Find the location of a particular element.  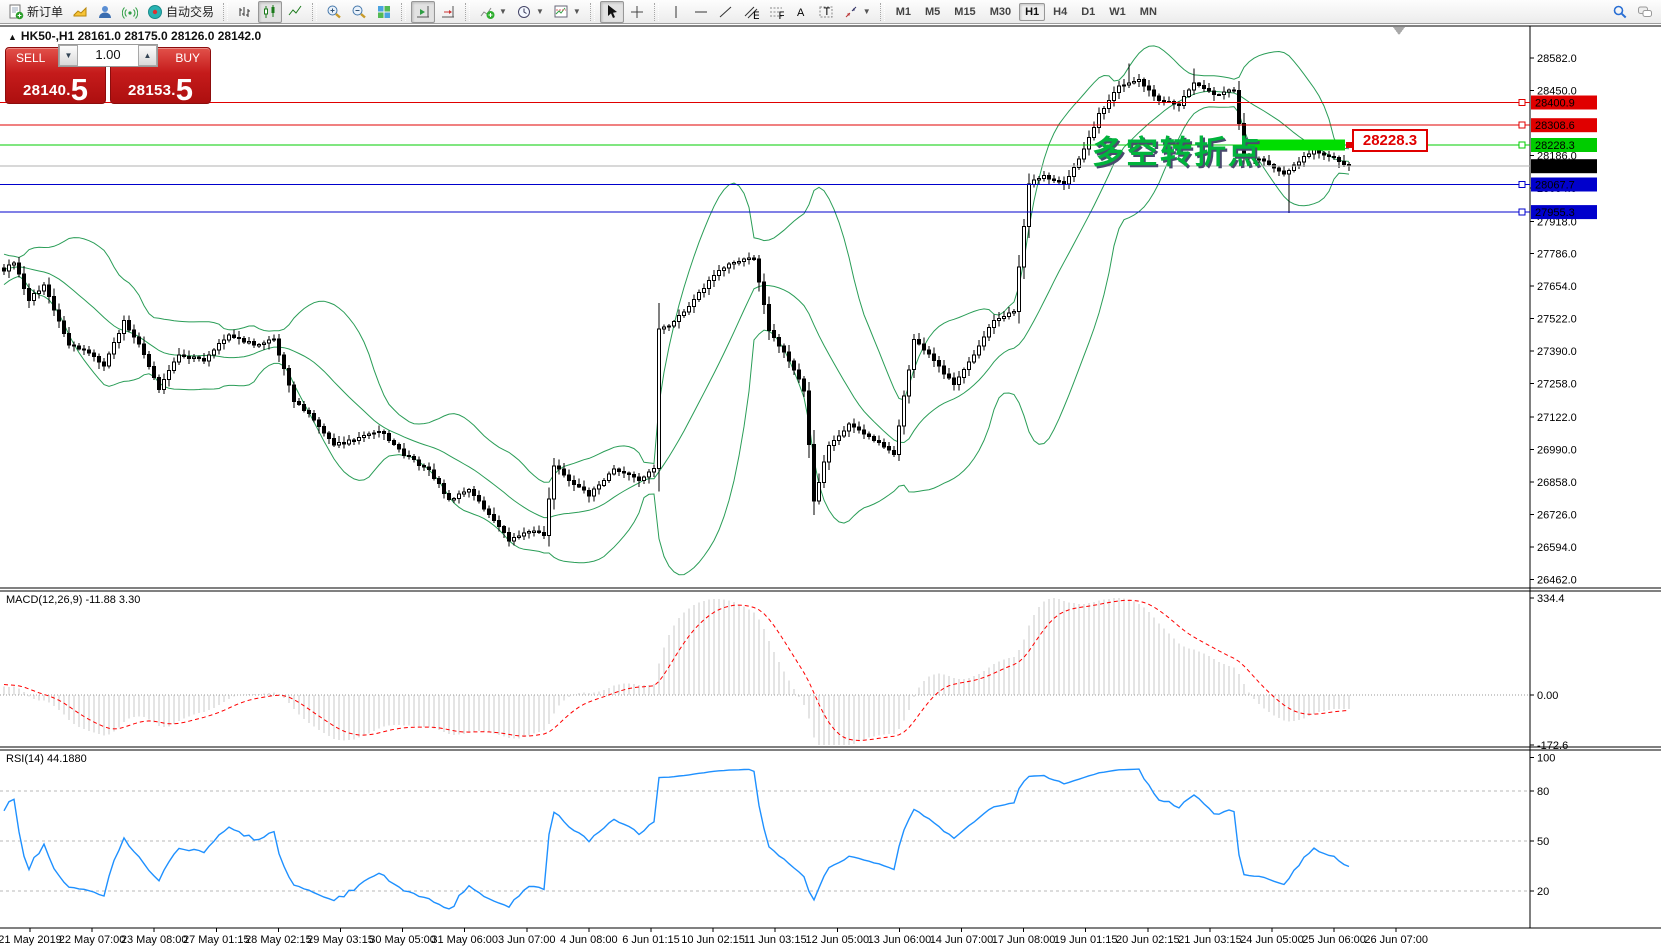

equidistant-channel-button: E is located at coordinates (751, 12).